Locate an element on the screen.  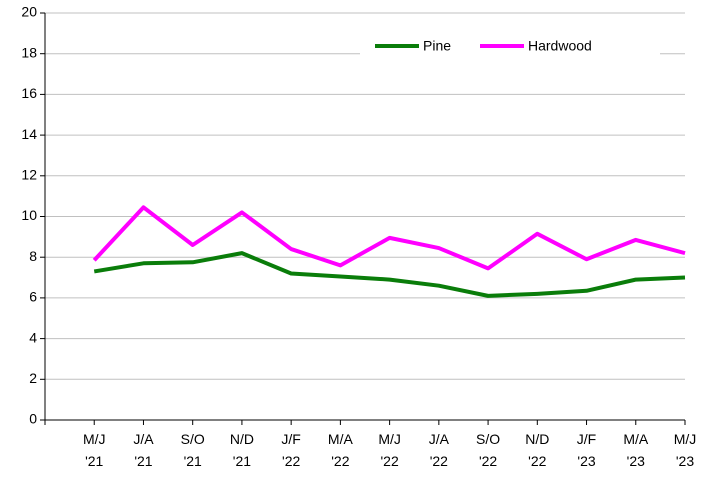
x-tick-label: J/A '21 is located at coordinates (143, 450).